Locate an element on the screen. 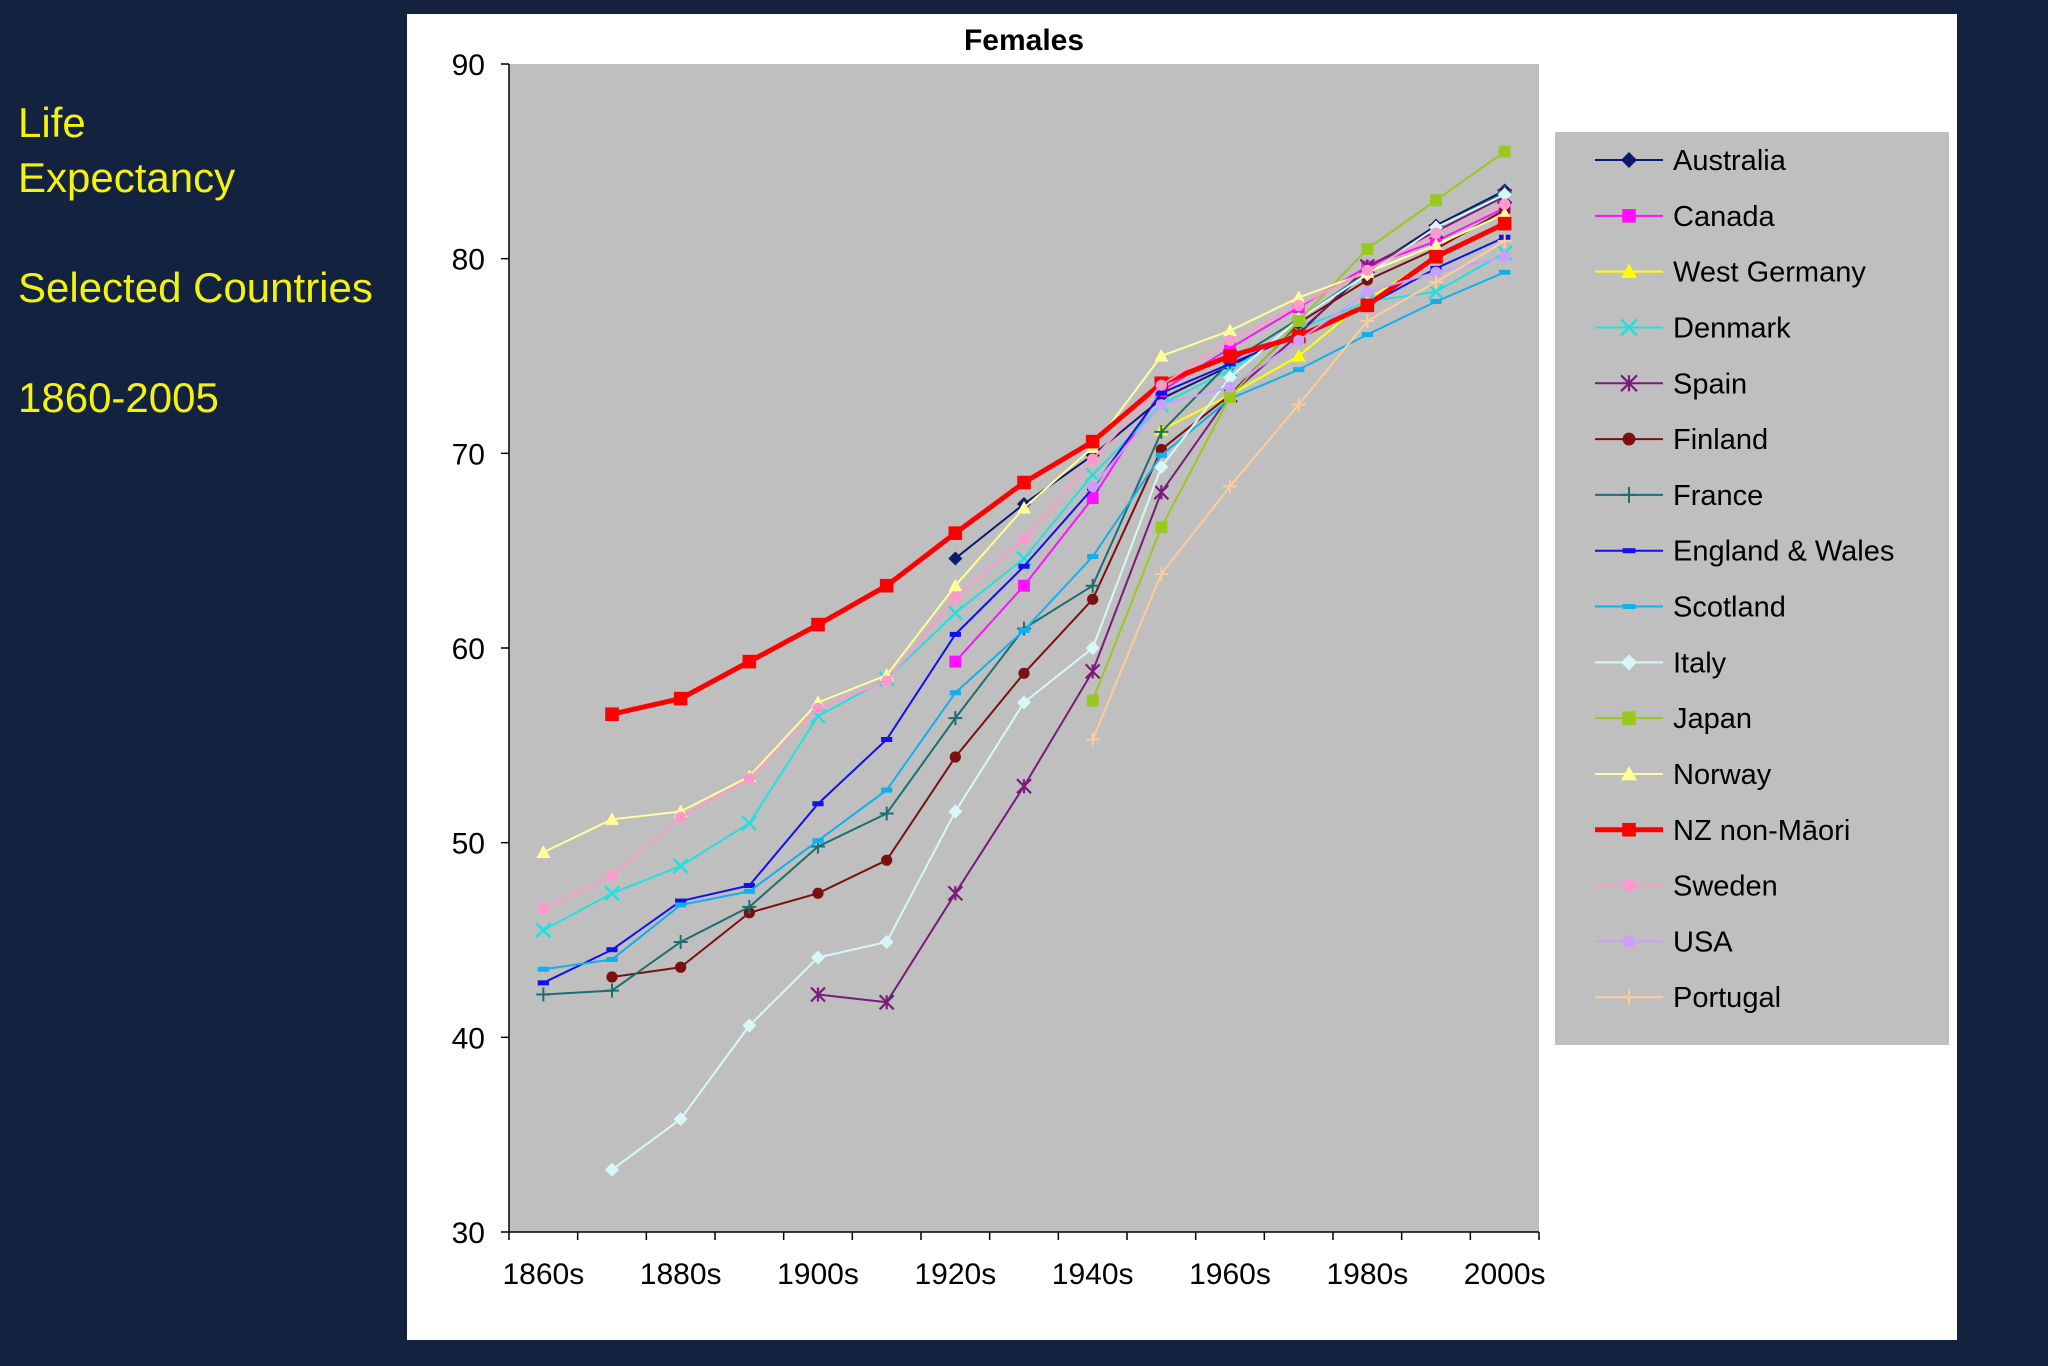 Image resolution: width=2048 pixels, height=1366 pixels. x-tick-label: 2000s is located at coordinates (1505, 1274).